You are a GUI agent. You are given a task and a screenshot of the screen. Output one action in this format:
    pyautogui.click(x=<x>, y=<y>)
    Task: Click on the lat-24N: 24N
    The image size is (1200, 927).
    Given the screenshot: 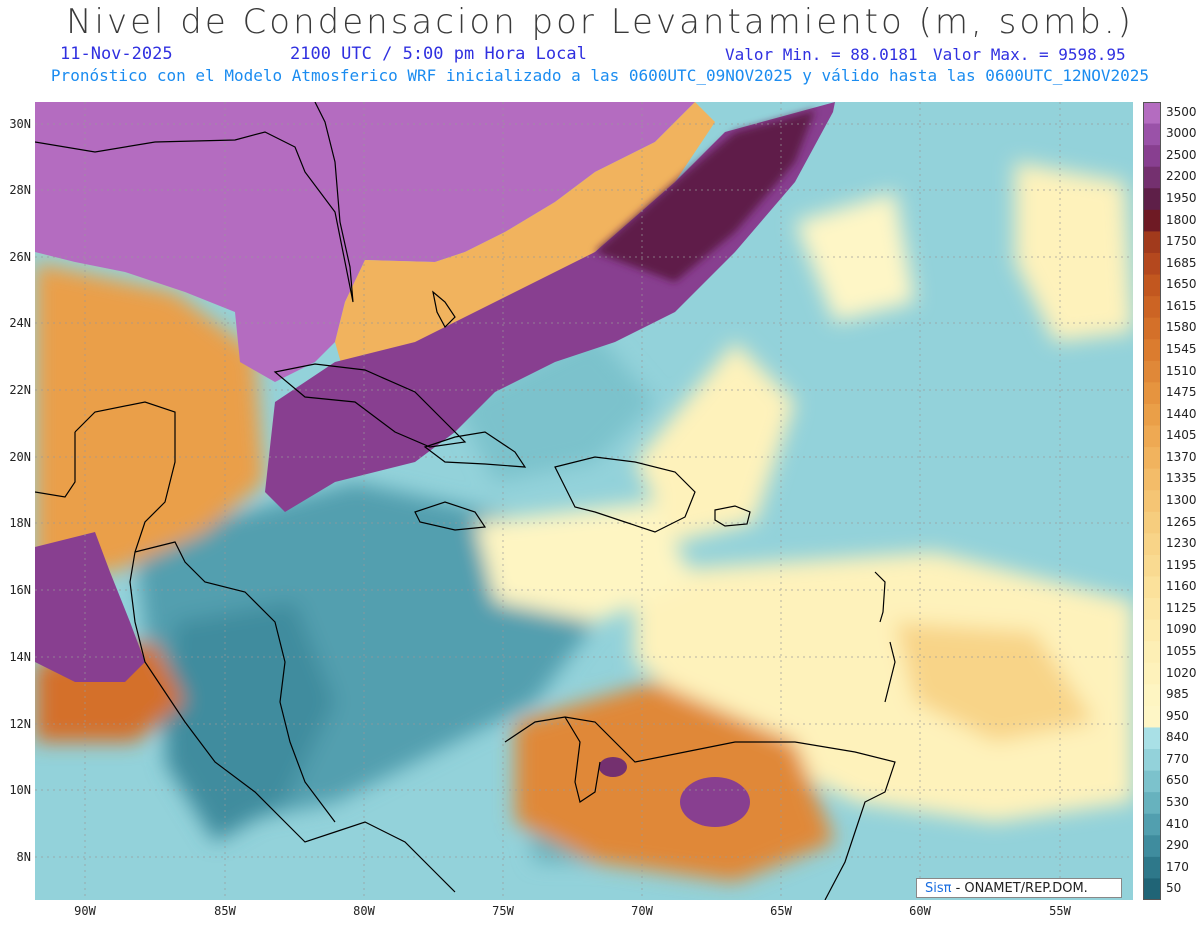 What is the action you would take?
    pyautogui.click(x=20, y=323)
    